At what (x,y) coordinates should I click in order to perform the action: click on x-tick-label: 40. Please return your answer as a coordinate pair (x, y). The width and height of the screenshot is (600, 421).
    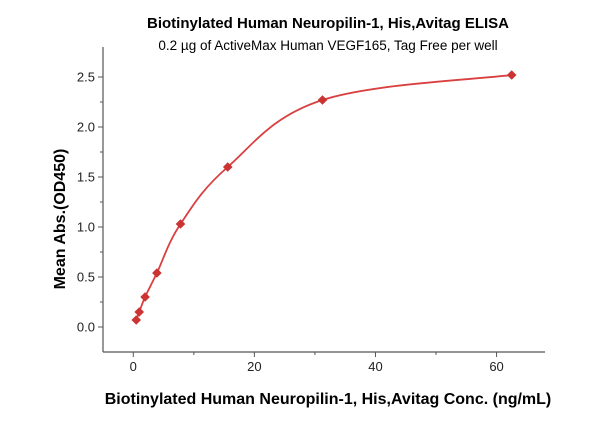
    Looking at the image, I should click on (375, 366).